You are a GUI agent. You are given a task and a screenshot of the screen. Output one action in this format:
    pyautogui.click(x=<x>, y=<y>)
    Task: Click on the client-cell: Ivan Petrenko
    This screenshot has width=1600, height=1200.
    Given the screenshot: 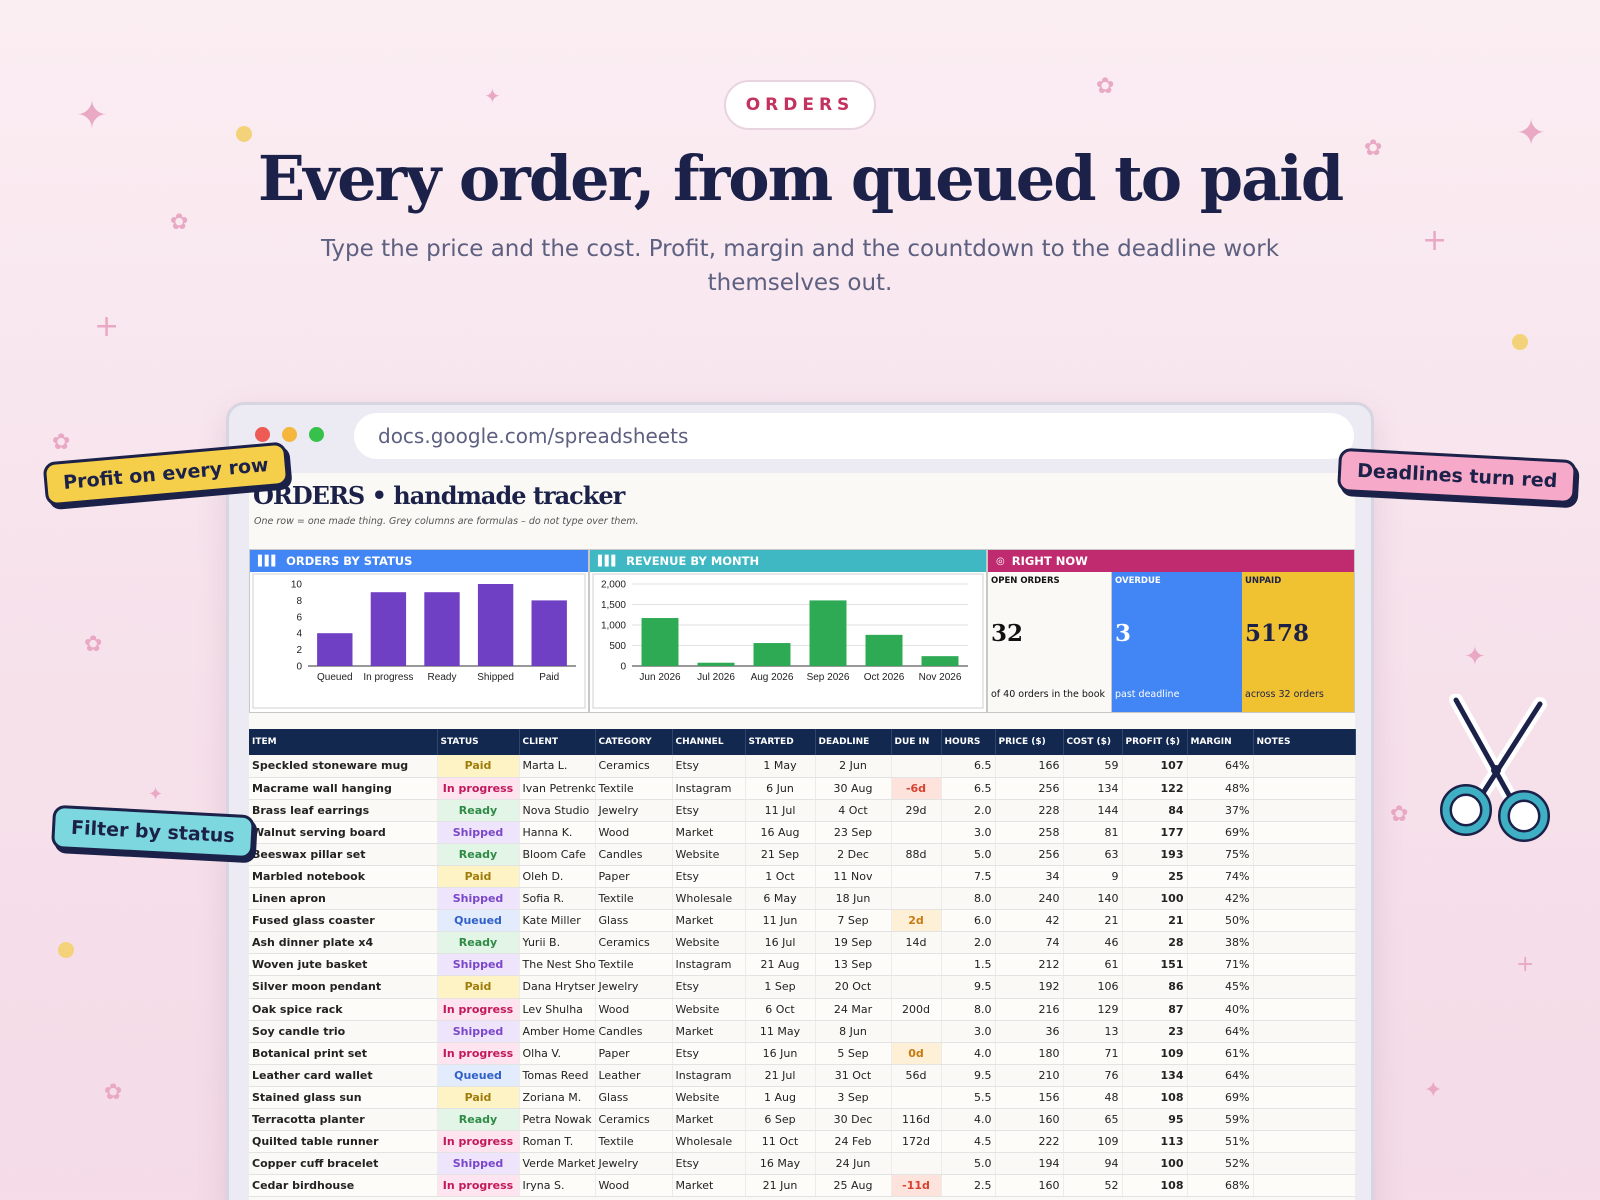 What is the action you would take?
    pyautogui.click(x=557, y=788)
    